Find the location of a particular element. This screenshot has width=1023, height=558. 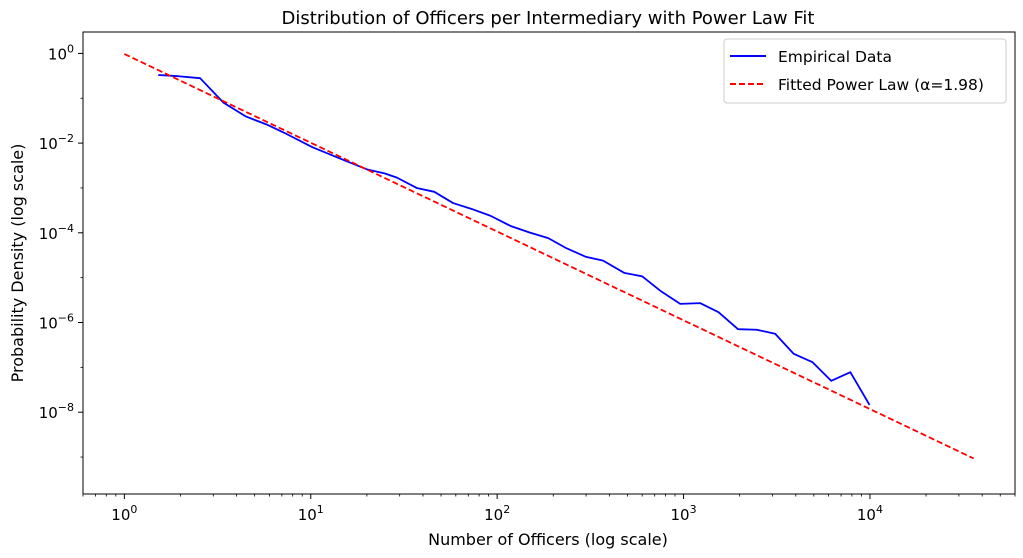

y-tick-label: 10⁻⁴ is located at coordinates (56, 232).